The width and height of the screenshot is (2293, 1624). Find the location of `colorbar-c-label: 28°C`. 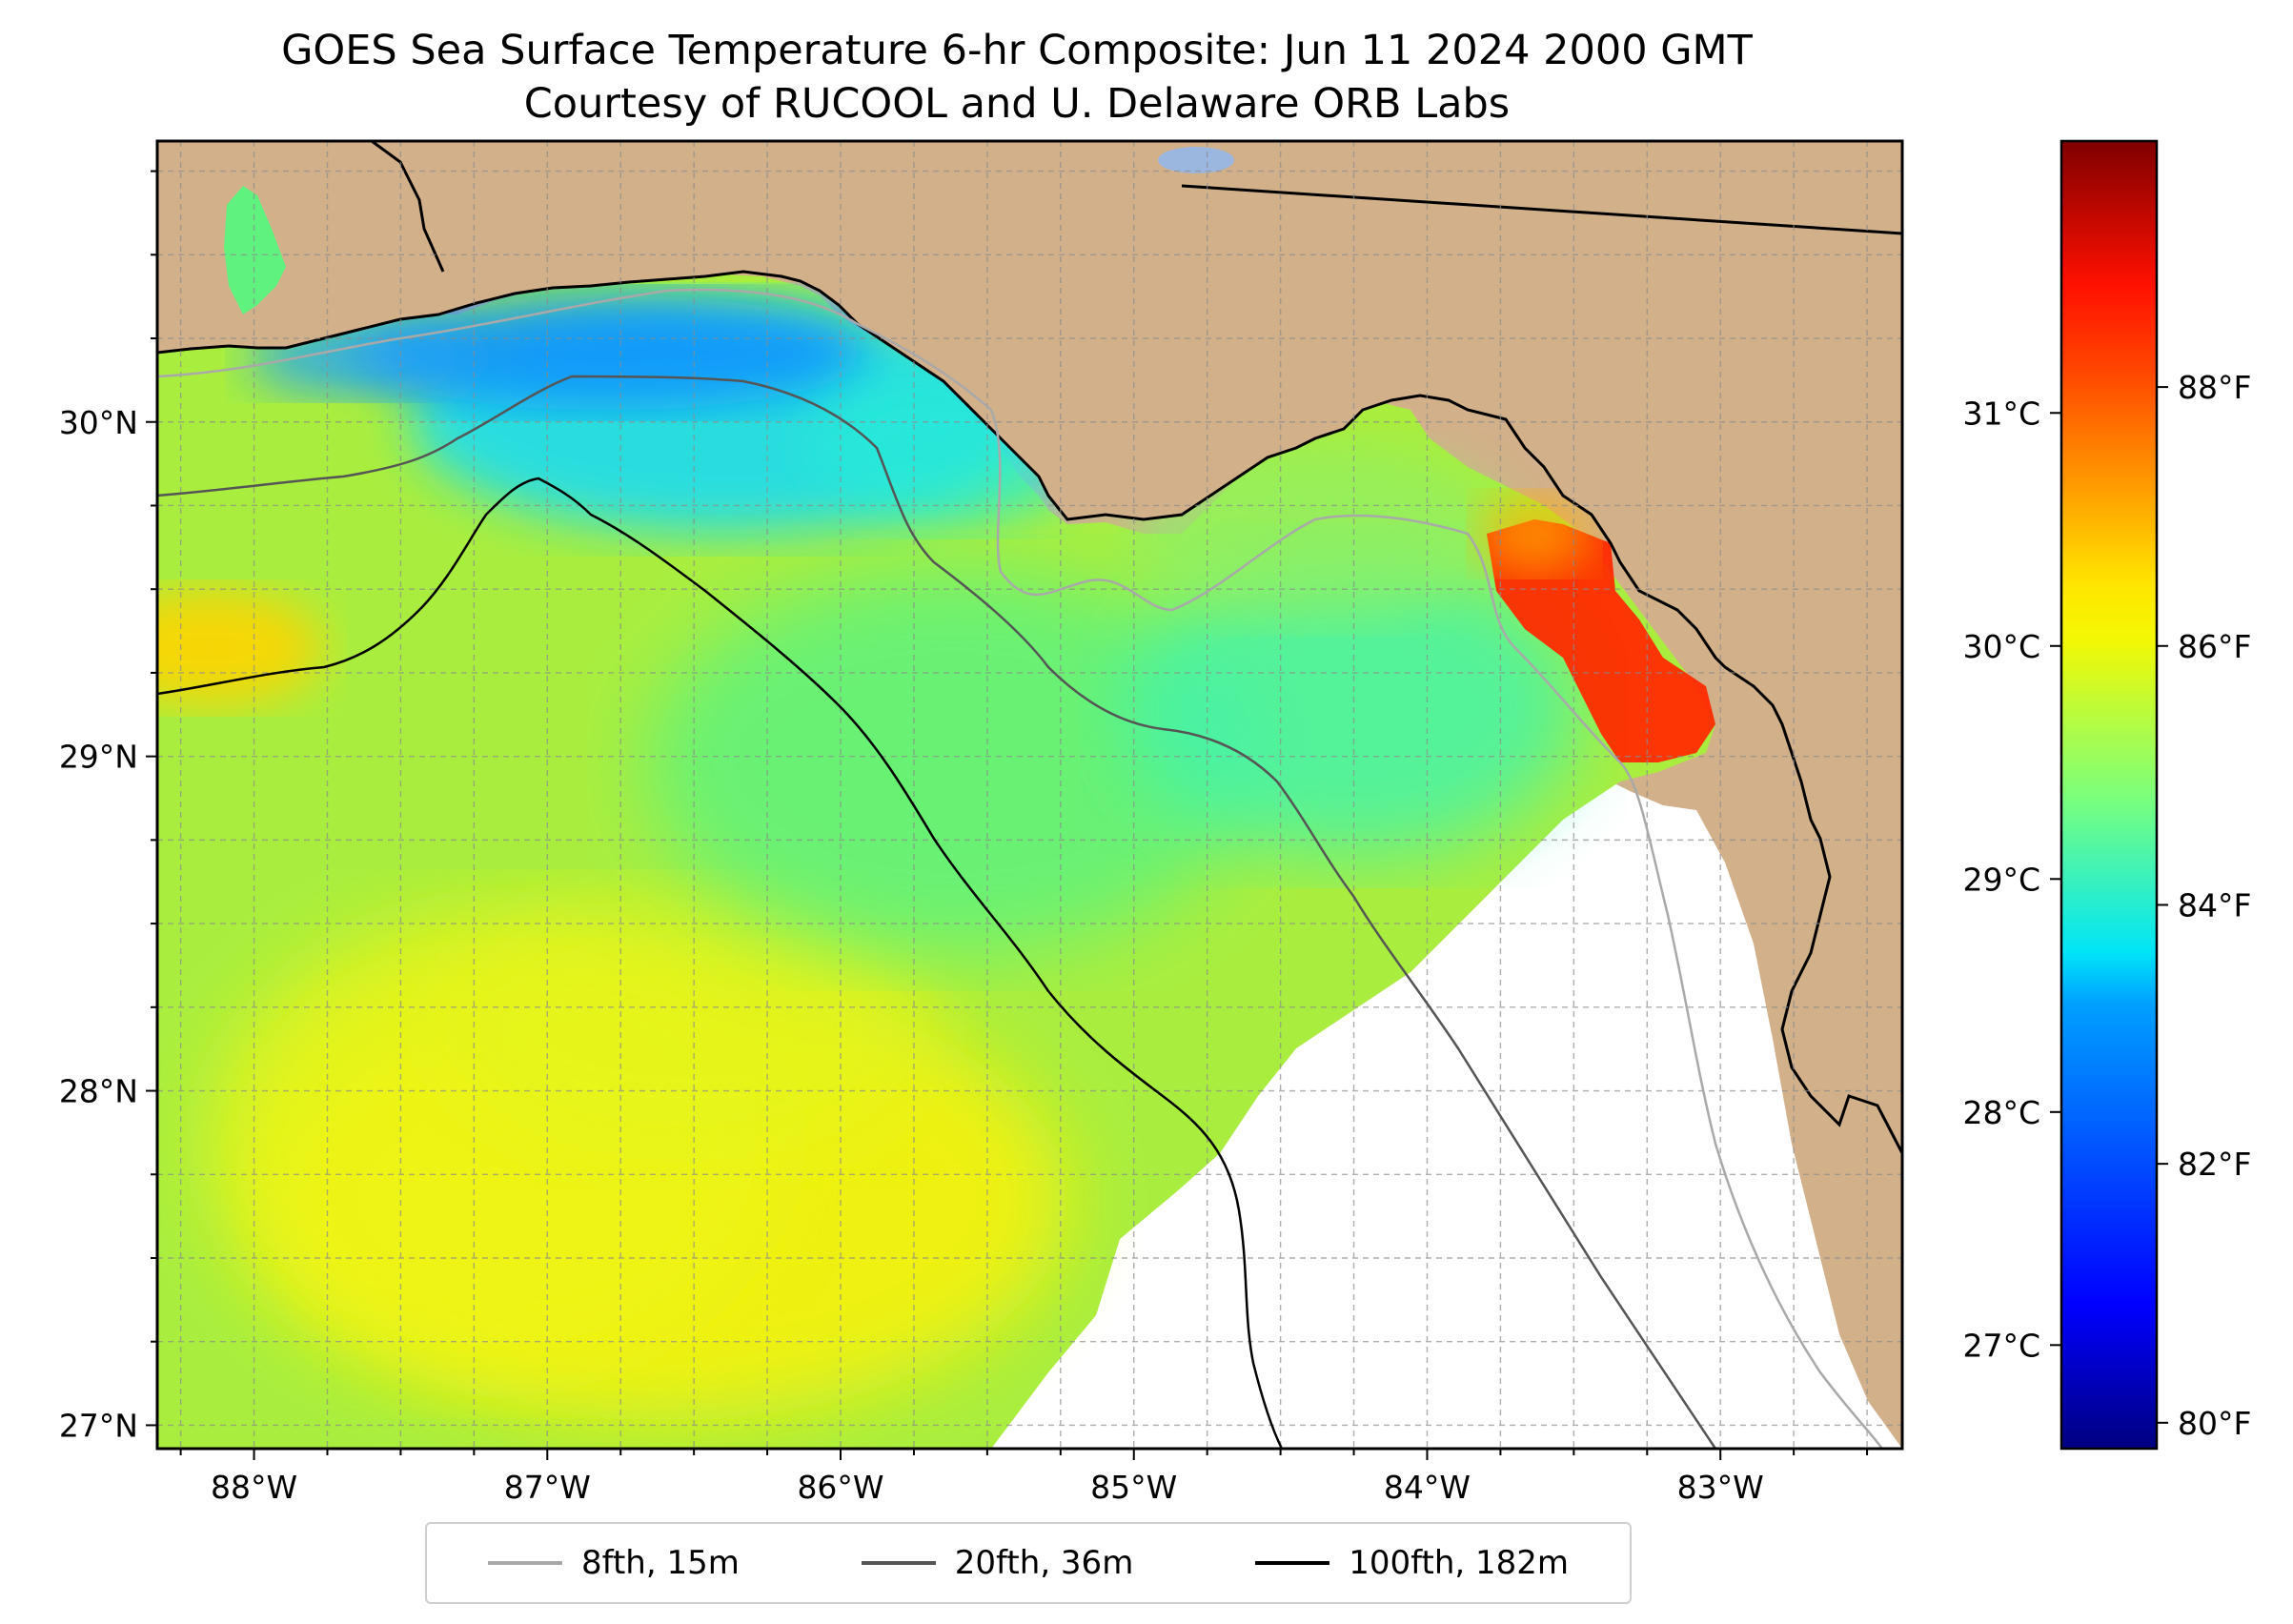

colorbar-c-label: 28°C is located at coordinates (2001, 1112).